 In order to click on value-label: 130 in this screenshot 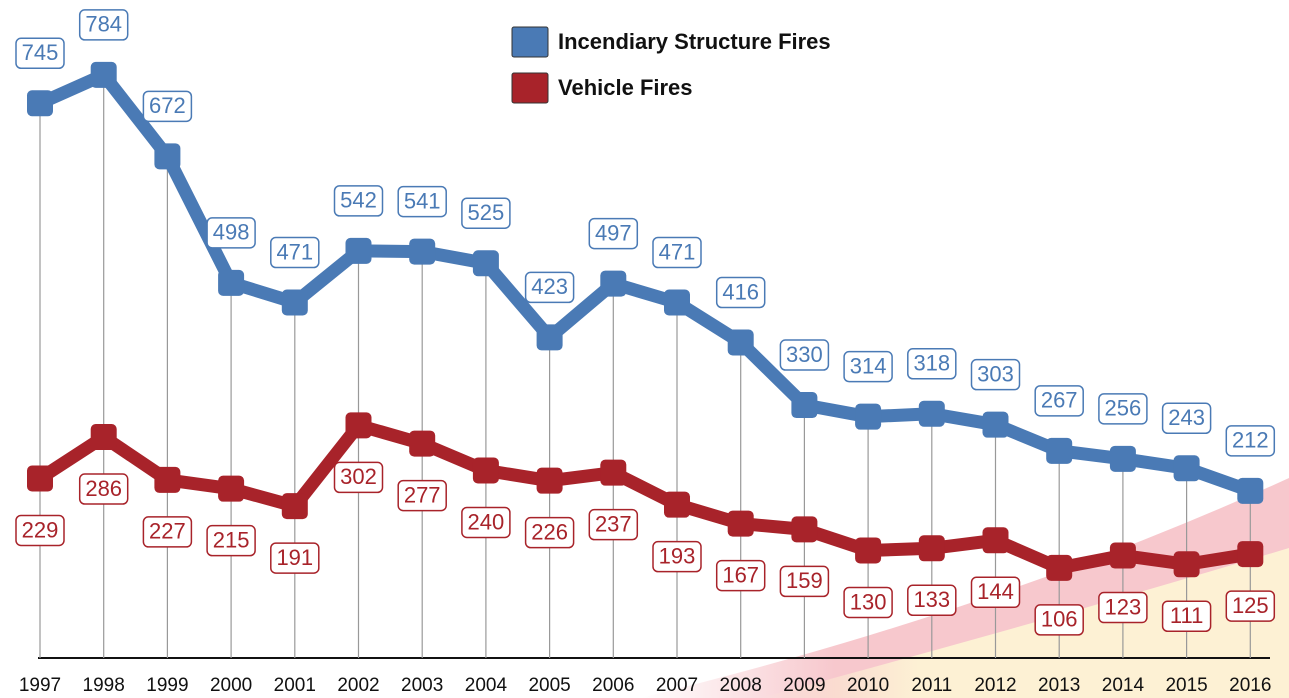, I will do `click(868, 602)`.